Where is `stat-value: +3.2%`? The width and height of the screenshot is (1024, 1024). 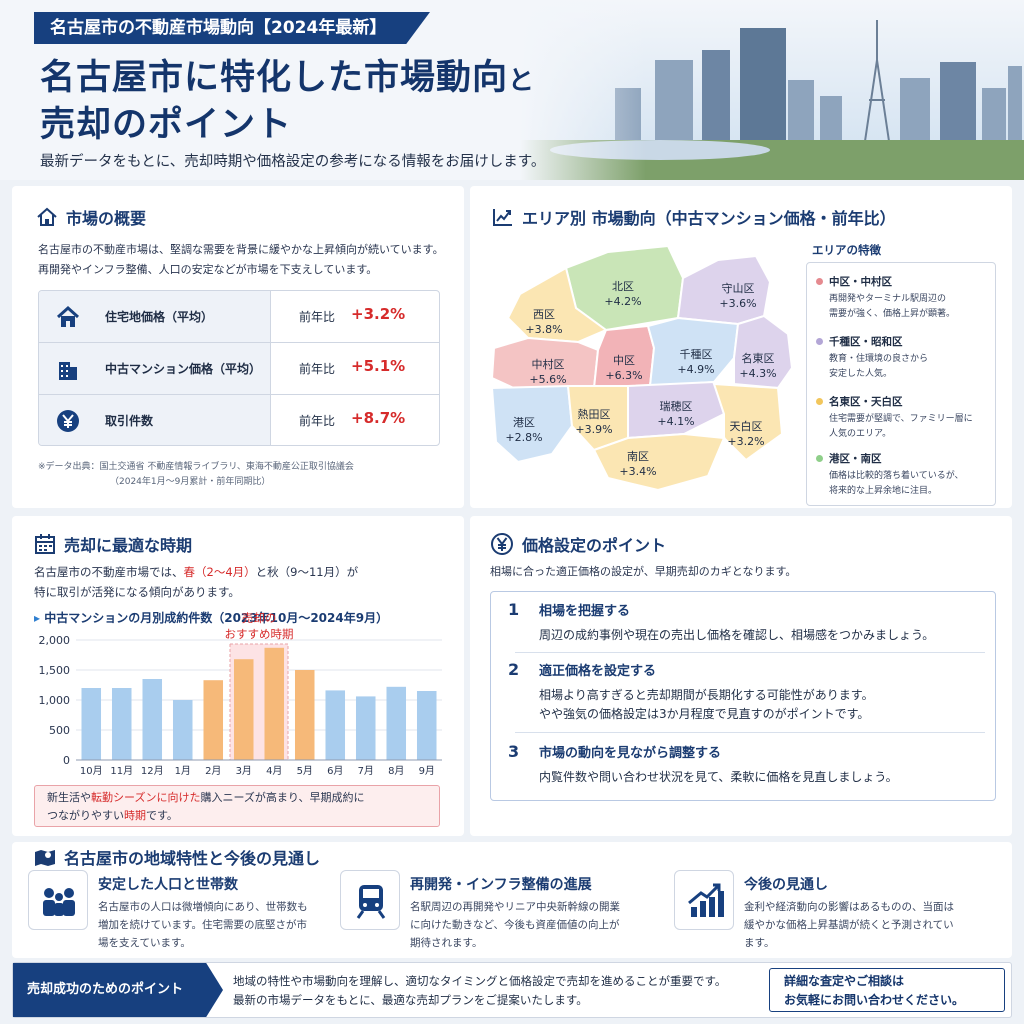
stat-value: +3.2% is located at coordinates (378, 314).